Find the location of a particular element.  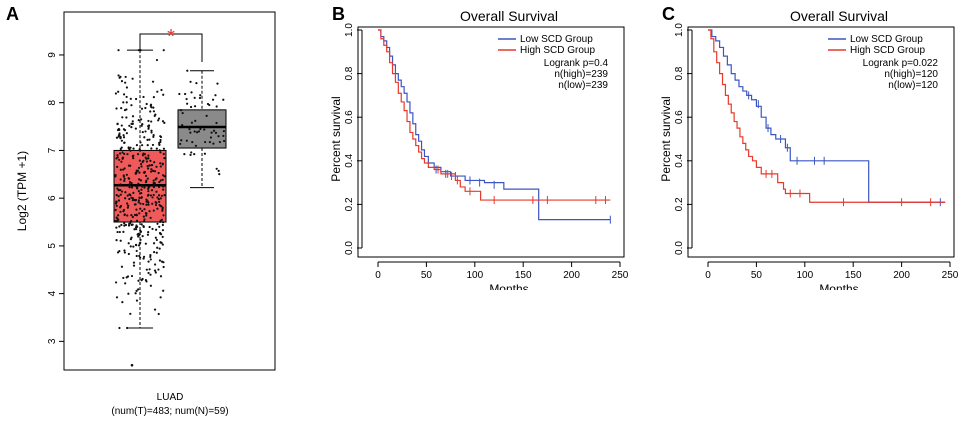

y-tick-label: 7 is located at coordinates (52, 150).